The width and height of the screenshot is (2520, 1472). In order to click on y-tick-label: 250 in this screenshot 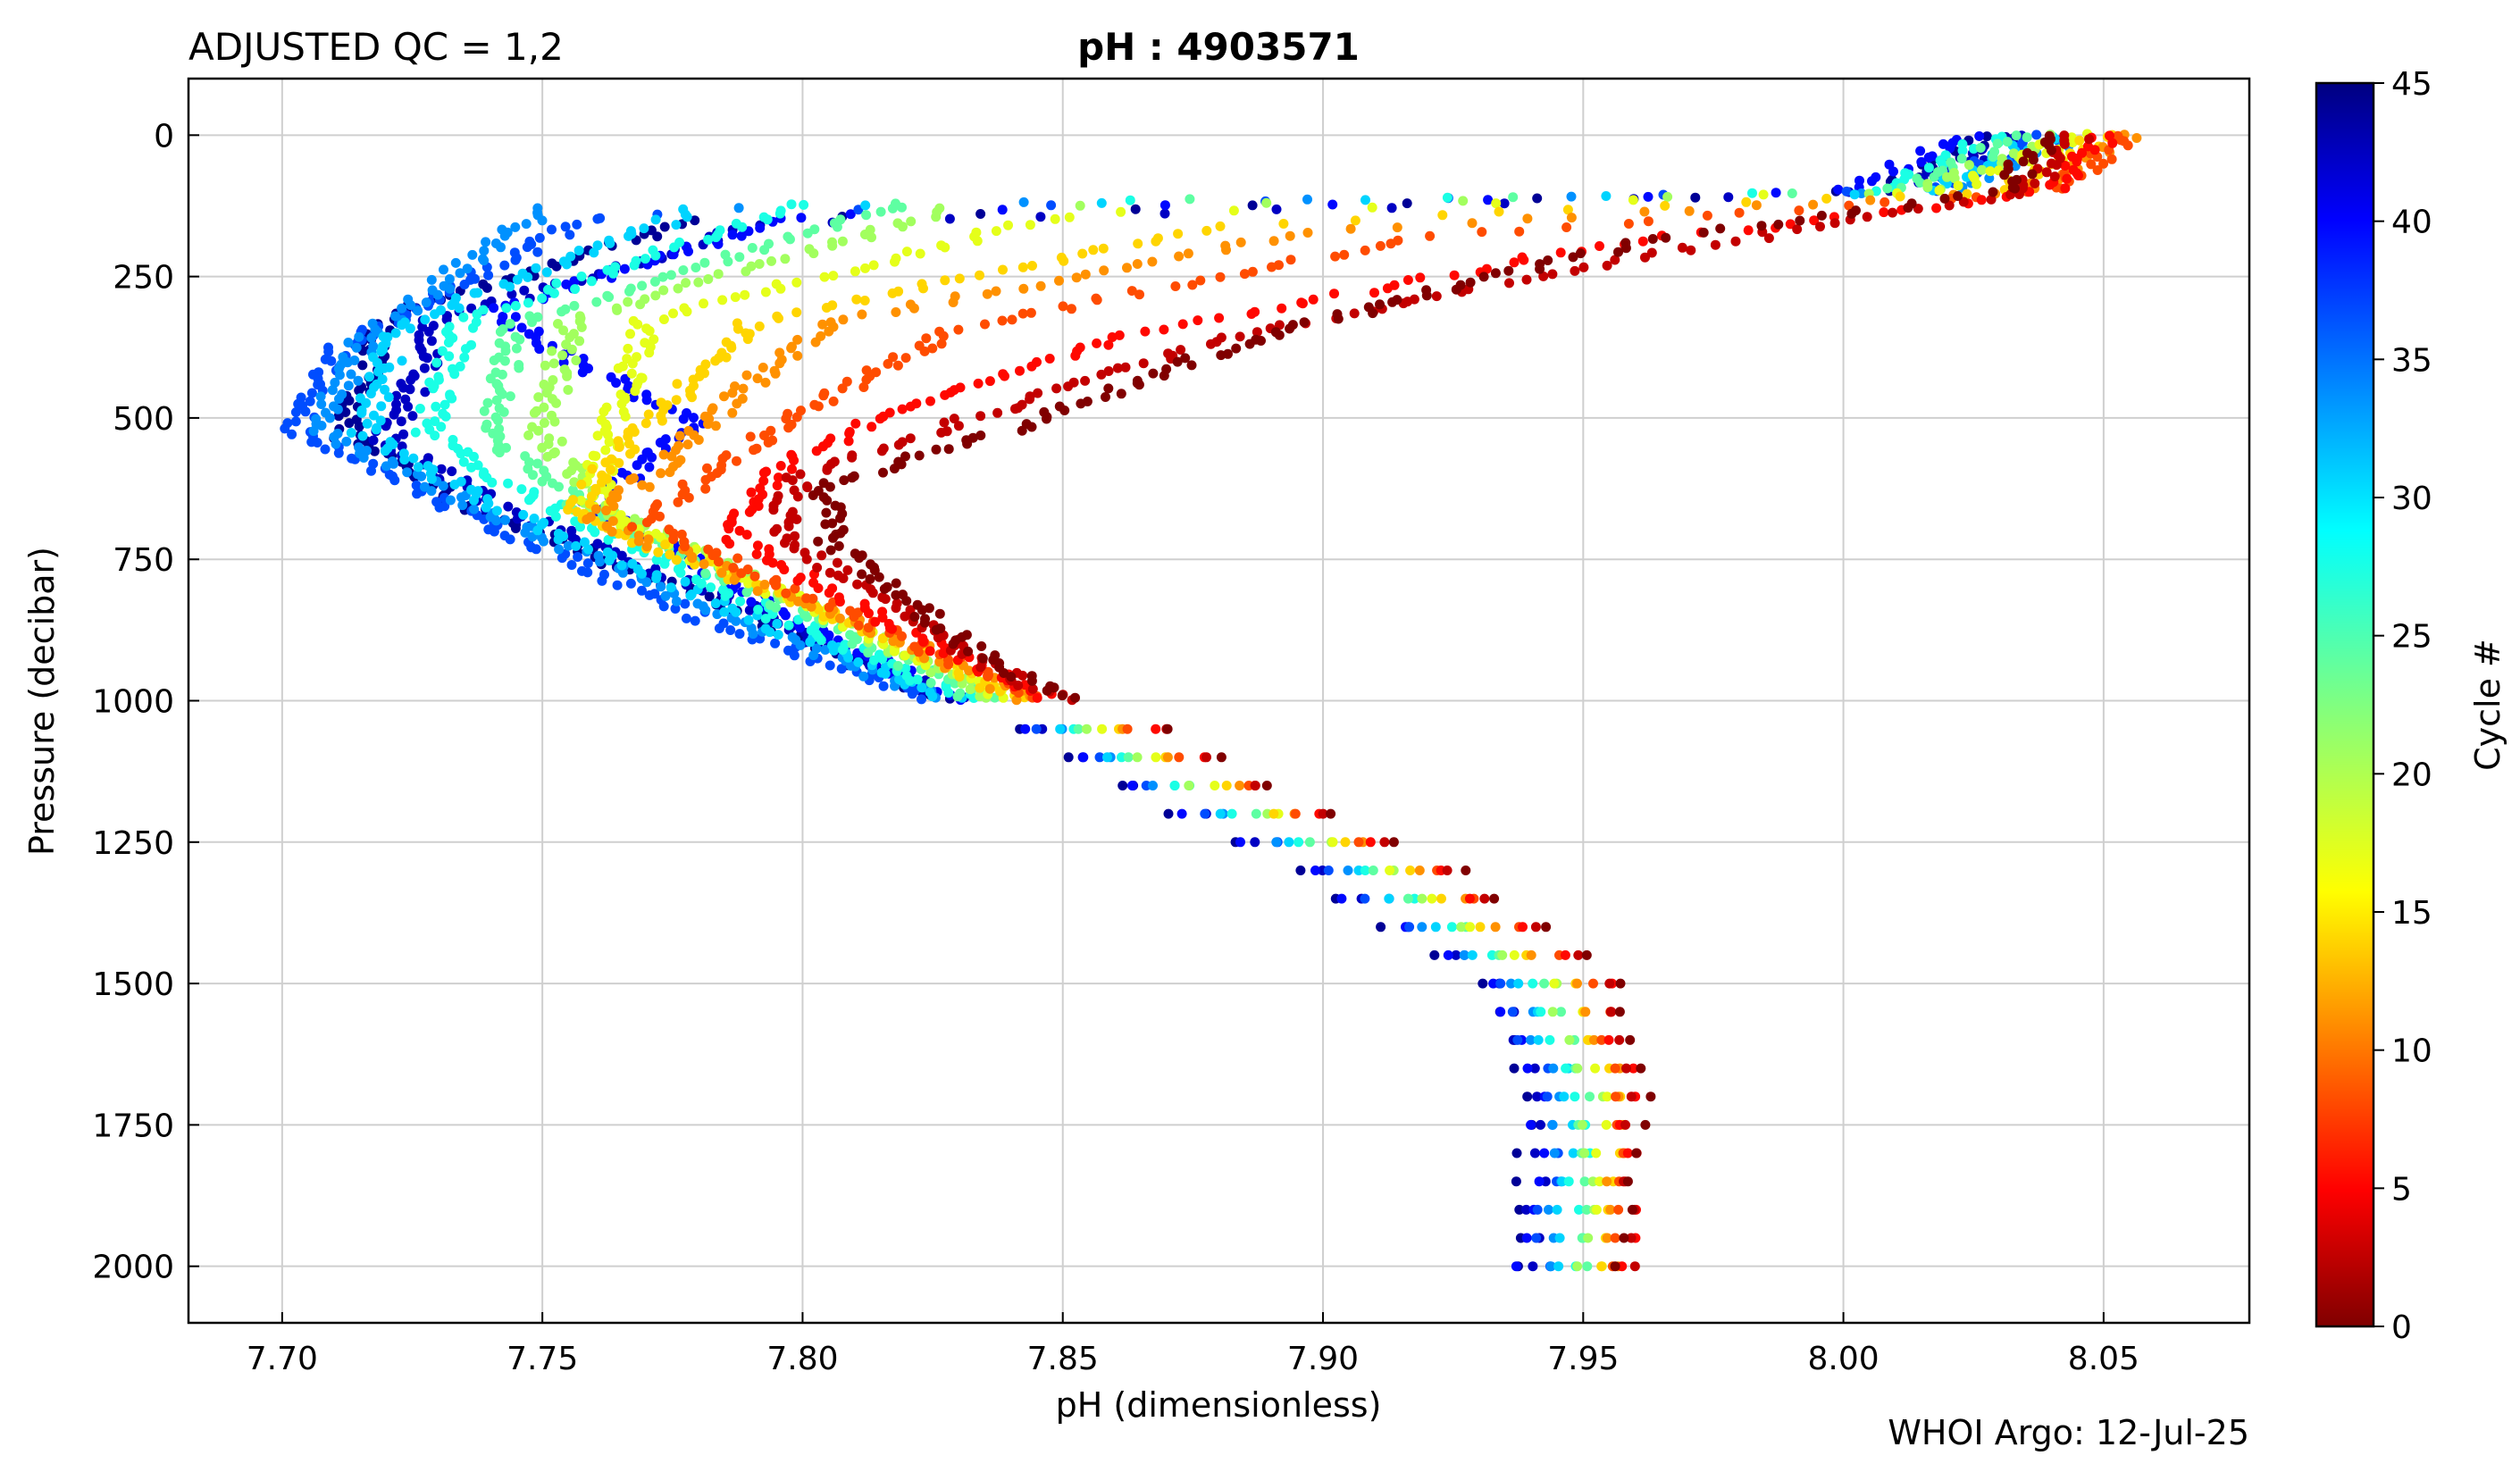, I will do `click(143, 279)`.